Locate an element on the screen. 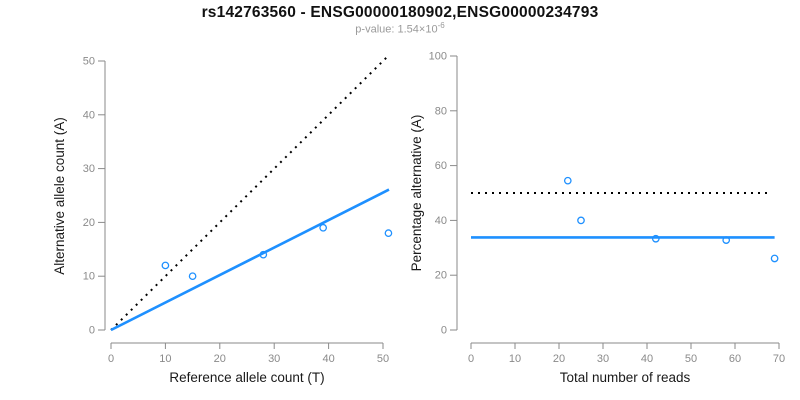  x-tick-label: 70 is located at coordinates (779, 359).